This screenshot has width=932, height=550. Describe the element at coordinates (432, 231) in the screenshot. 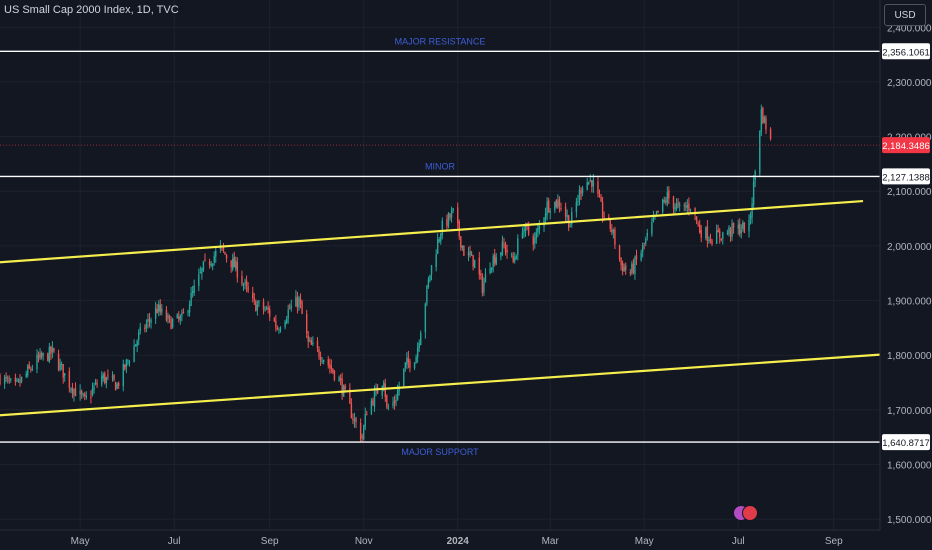

I see `channel-trendline` at that location.